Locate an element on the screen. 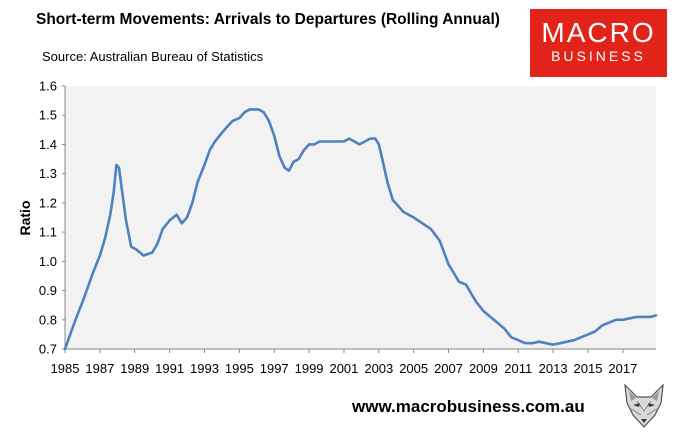  logo-line-1: MACRO is located at coordinates (598, 32).